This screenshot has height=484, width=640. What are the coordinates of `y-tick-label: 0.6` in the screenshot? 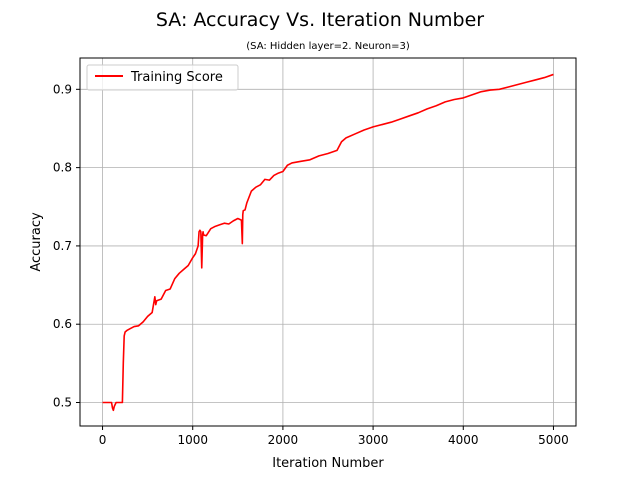 It's located at (62, 324).